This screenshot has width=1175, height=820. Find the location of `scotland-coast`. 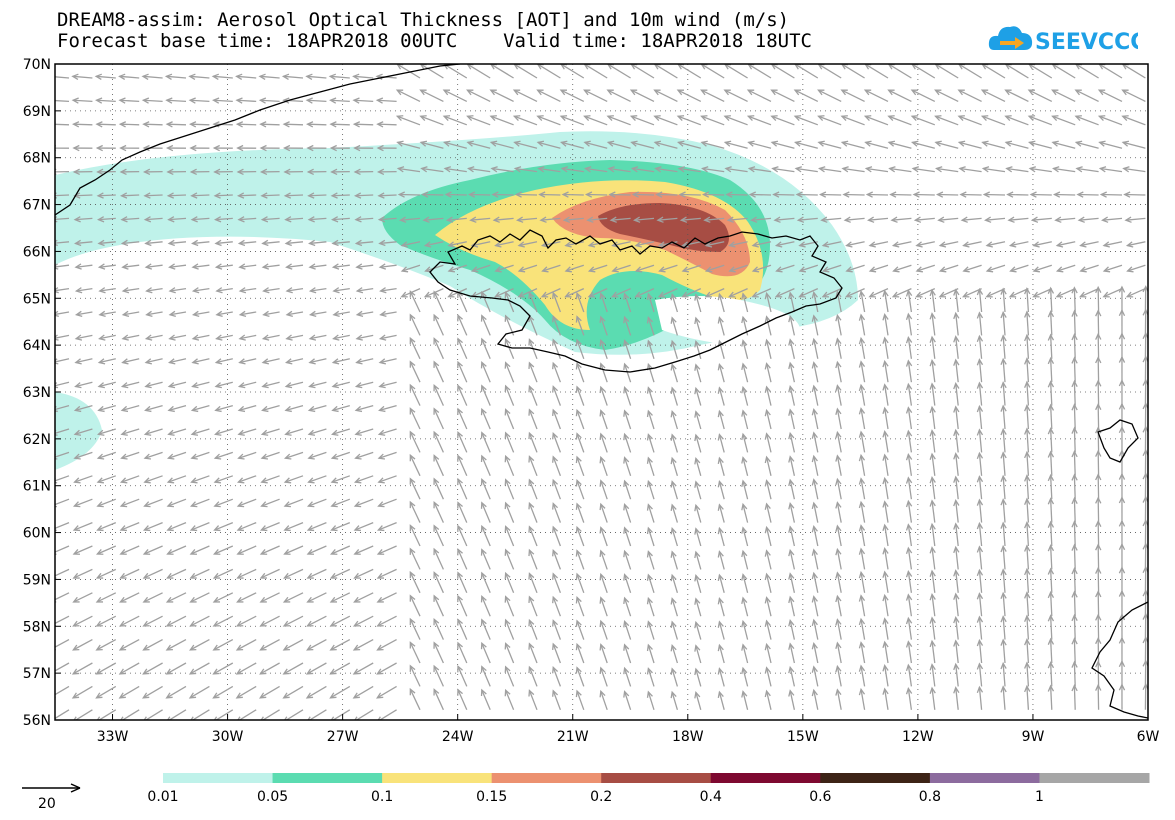

scotland-coast is located at coordinates (1119, 660).